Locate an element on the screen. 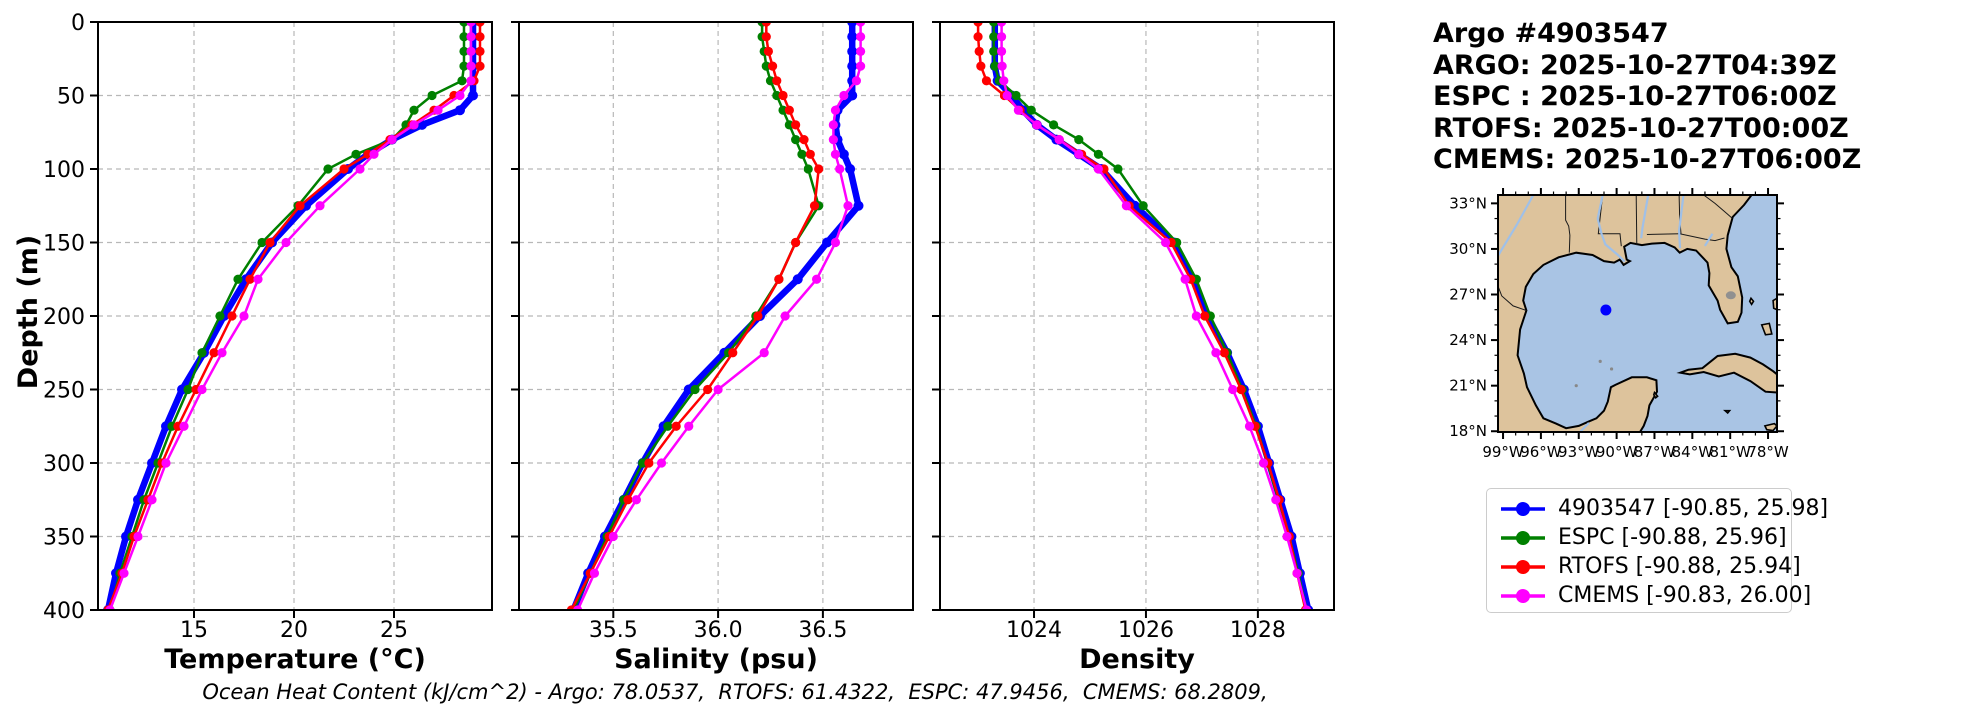 The image size is (1967, 712). x-tick-label: 1024 is located at coordinates (1034, 630).